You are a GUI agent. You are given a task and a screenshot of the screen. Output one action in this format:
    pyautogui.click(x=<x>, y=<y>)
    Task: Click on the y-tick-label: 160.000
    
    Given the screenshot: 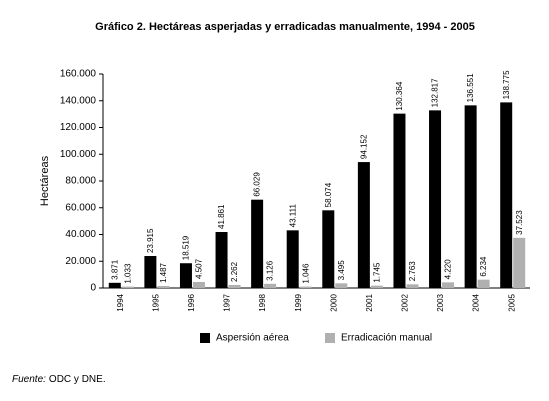 What is the action you would take?
    pyautogui.click(x=78, y=74)
    